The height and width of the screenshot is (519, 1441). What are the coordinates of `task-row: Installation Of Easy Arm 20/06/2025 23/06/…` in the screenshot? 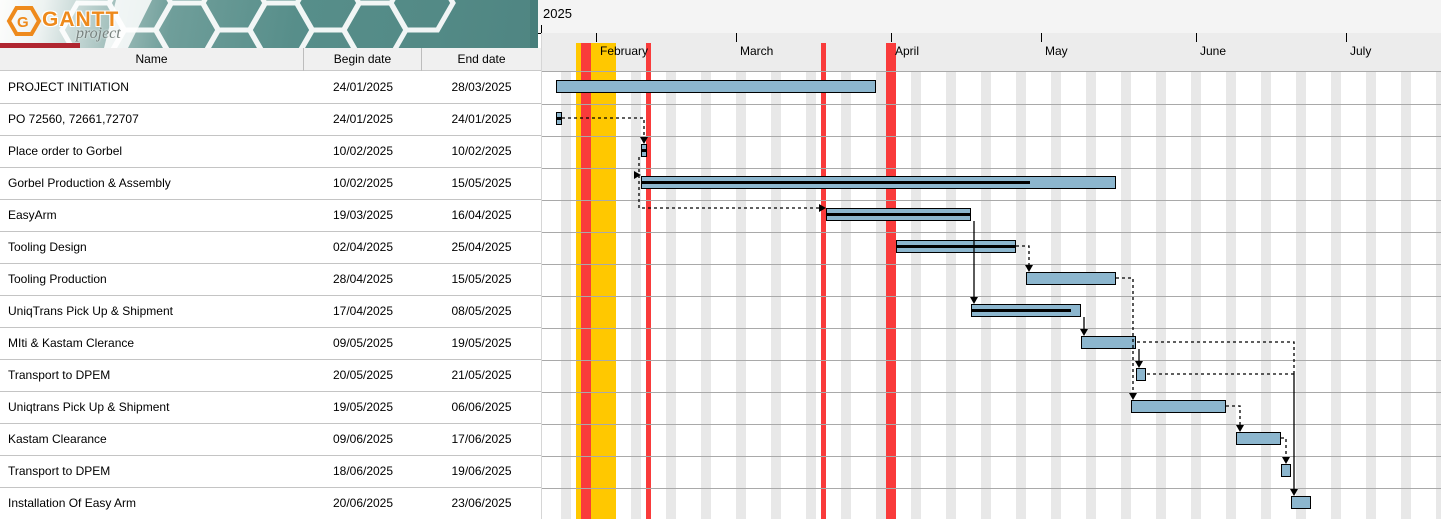 It's located at (270, 503).